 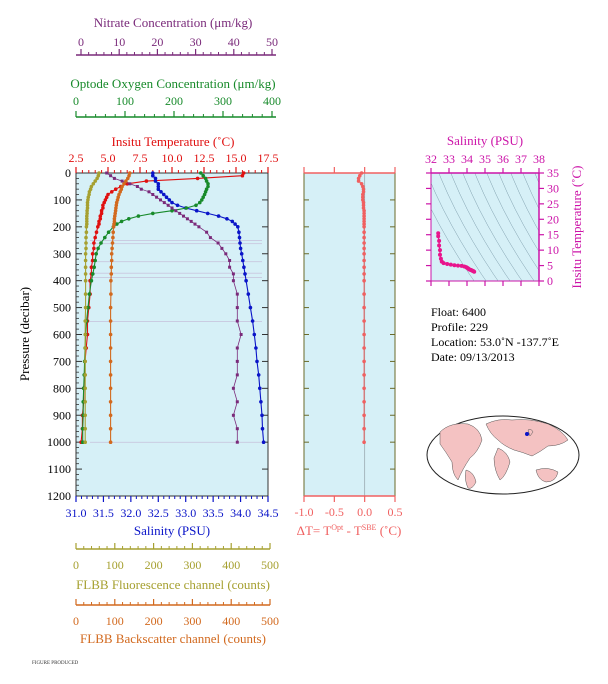 What do you see at coordinates (62, 254) in the screenshot?
I see `pressure-tick-label: 300` at bounding box center [62, 254].